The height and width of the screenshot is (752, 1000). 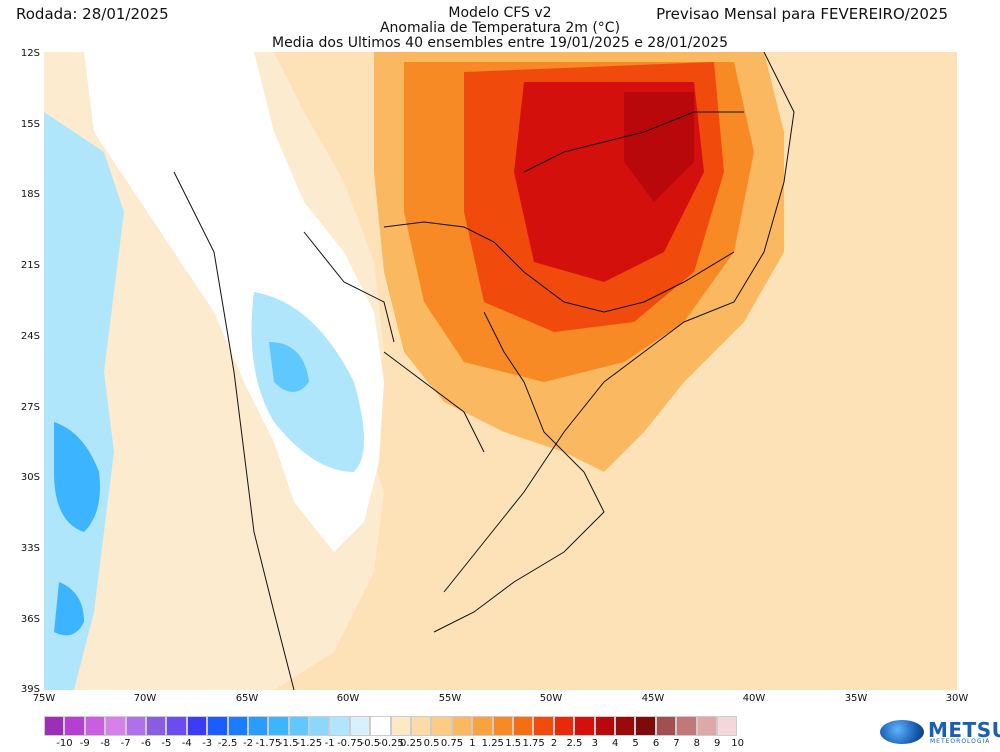 What do you see at coordinates (960, 741) in the screenshot?
I see `logo-subtitle: METEOROLOGIA` at bounding box center [960, 741].